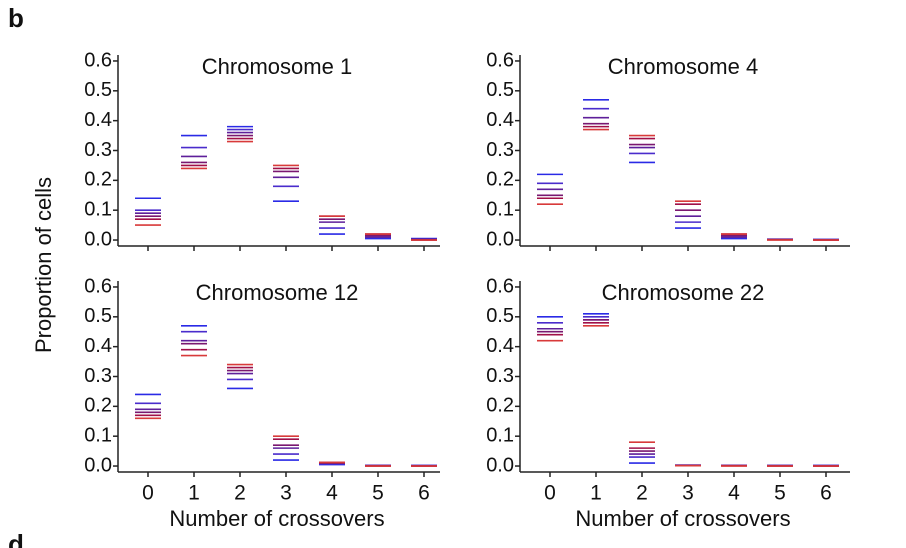  What do you see at coordinates (16, 18) in the screenshot?
I see `panel-label: b` at bounding box center [16, 18].